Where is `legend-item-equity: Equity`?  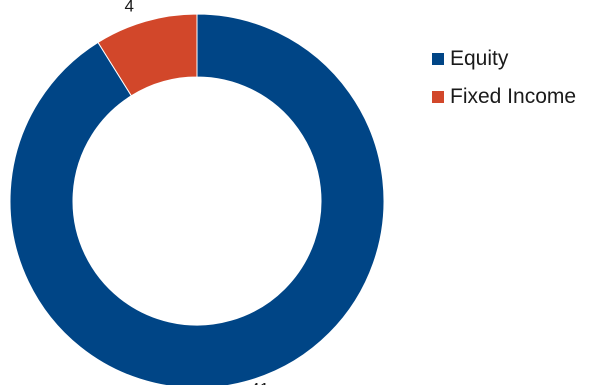
legend-item-equity: Equity is located at coordinates (504, 59).